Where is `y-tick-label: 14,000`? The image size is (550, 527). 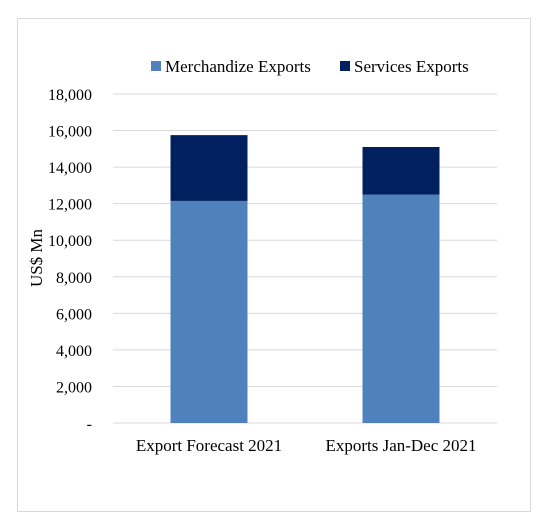 y-tick-label: 14,000 is located at coordinates (70, 168).